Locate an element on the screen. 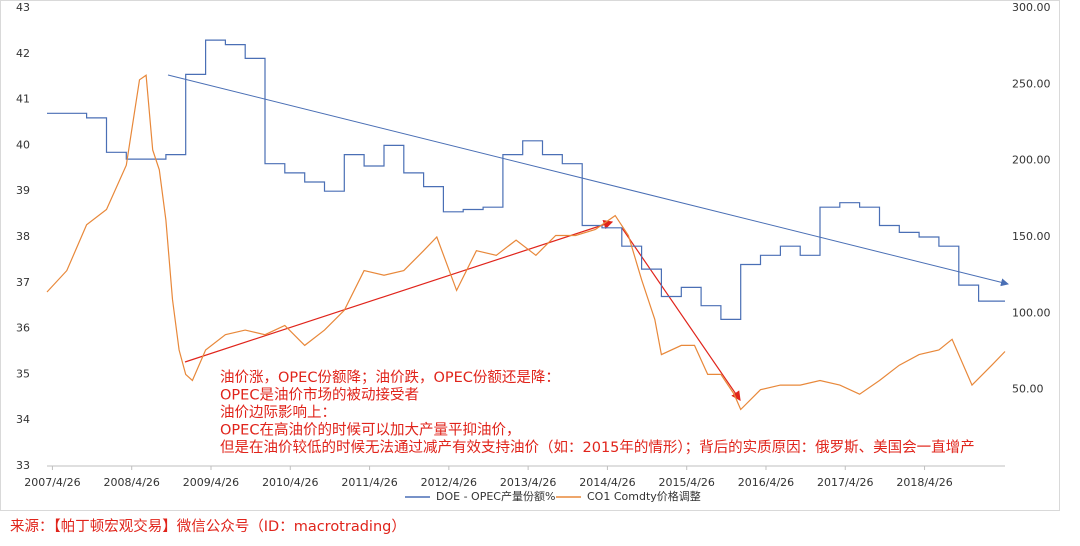 Image resolution: width=1080 pixels, height=546 pixels. x-tick-label: 2011/4/26 is located at coordinates (369, 482).